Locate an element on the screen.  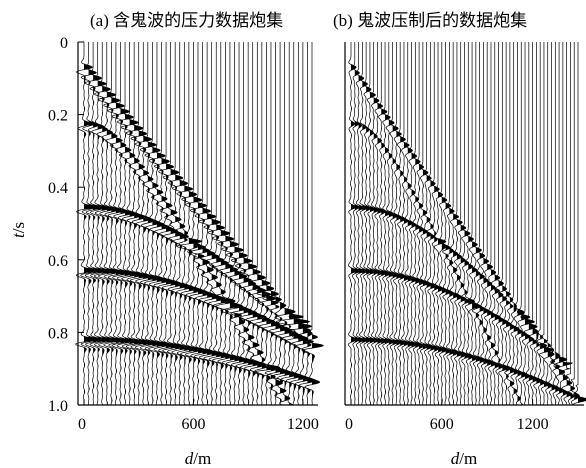
y-tick-label-0: 0 is located at coordinates (64, 43).